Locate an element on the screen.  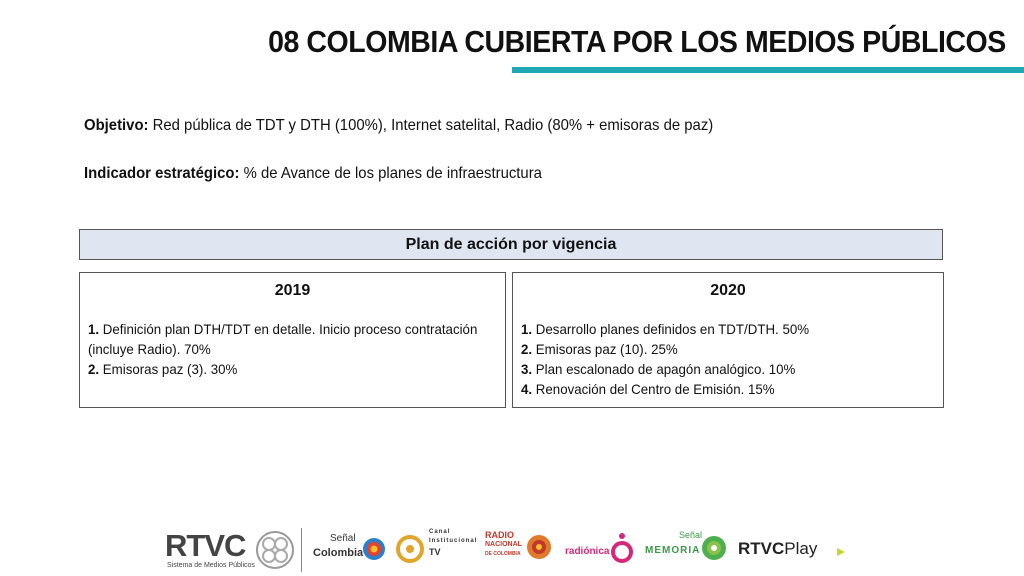
year-heading: 2019 is located at coordinates (292, 290).